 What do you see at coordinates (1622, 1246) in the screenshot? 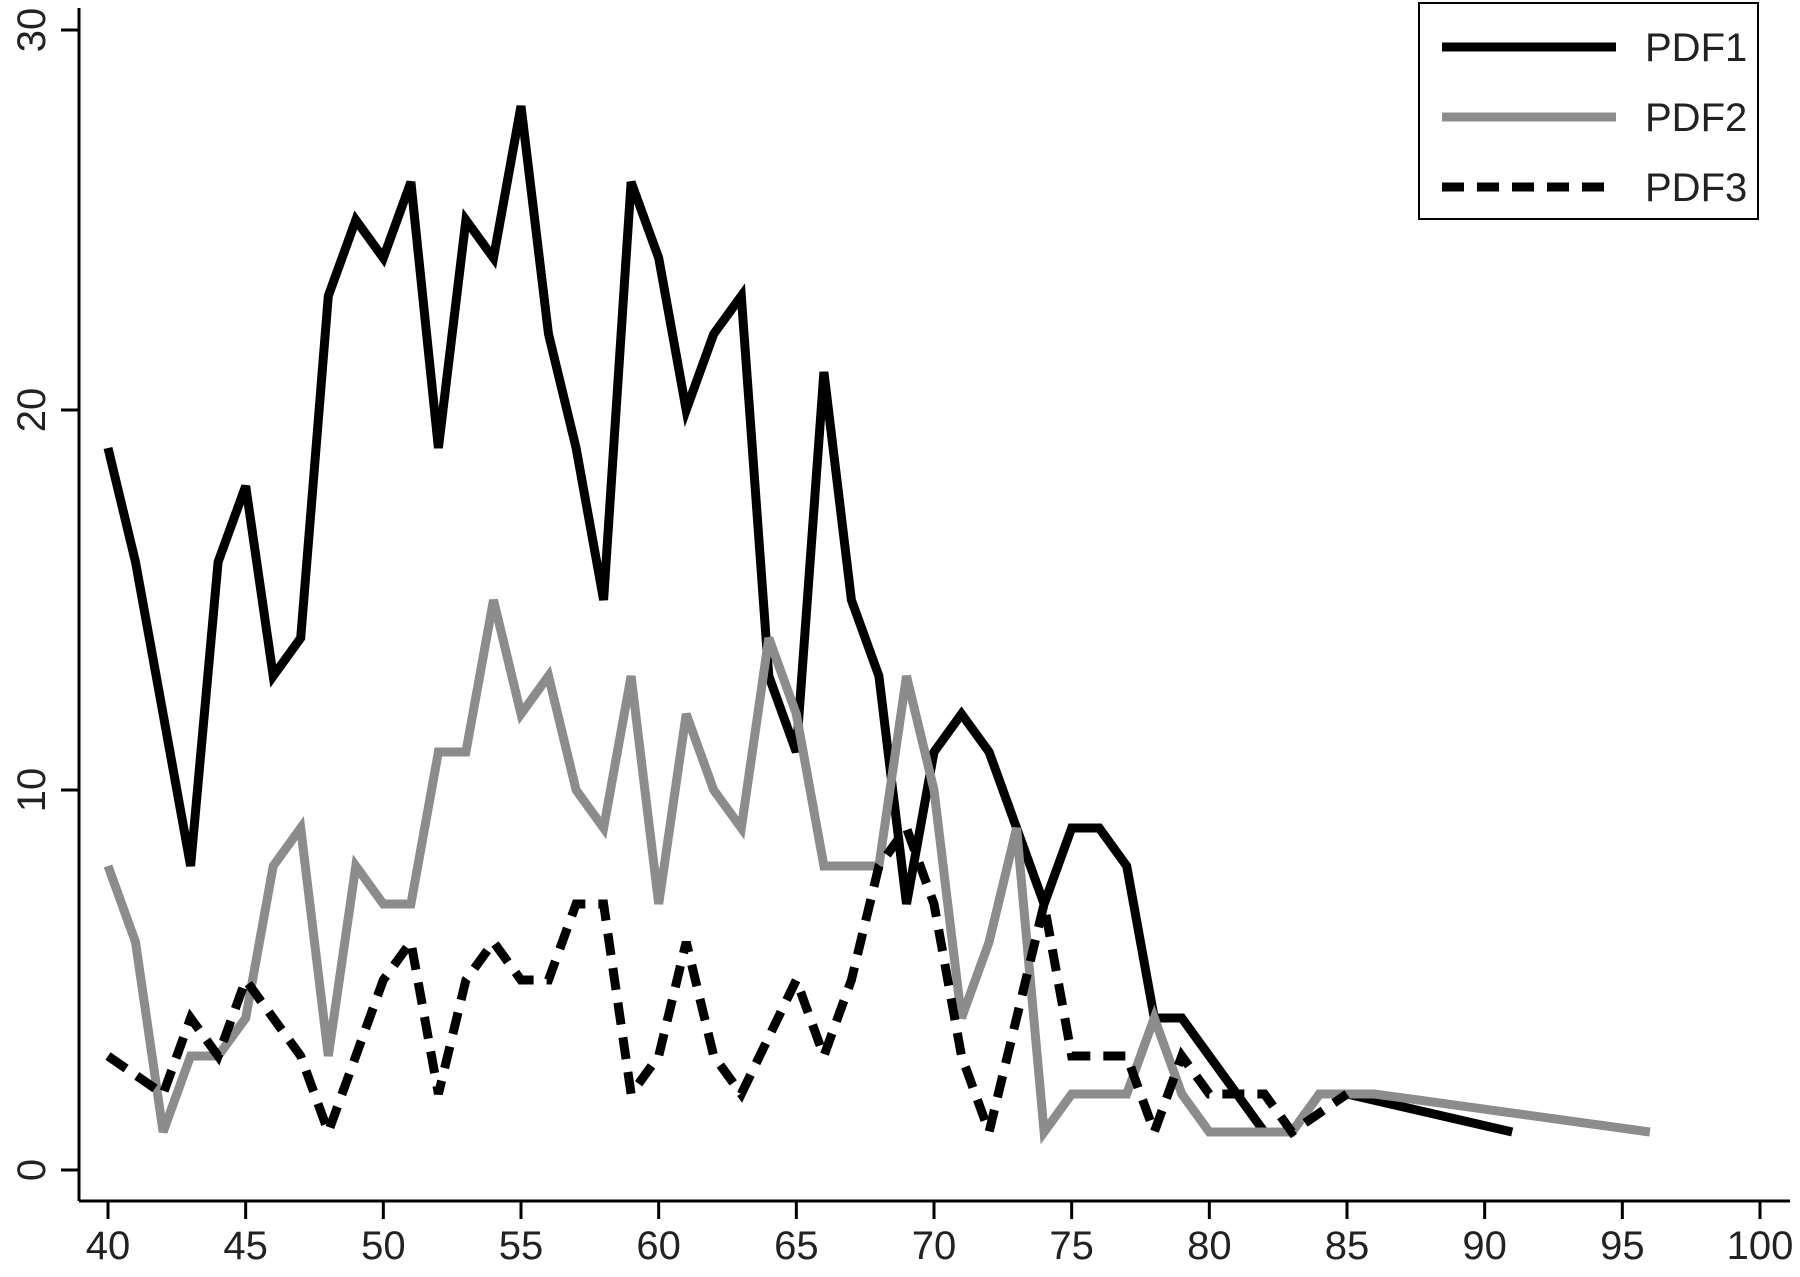
I see `x-tick-label: 95` at bounding box center [1622, 1246].